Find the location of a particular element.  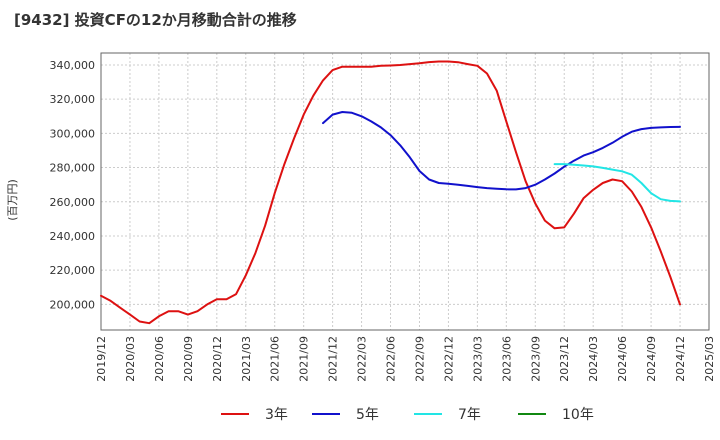

x-tick-label: 2023/09 is located at coordinates (535, 359).